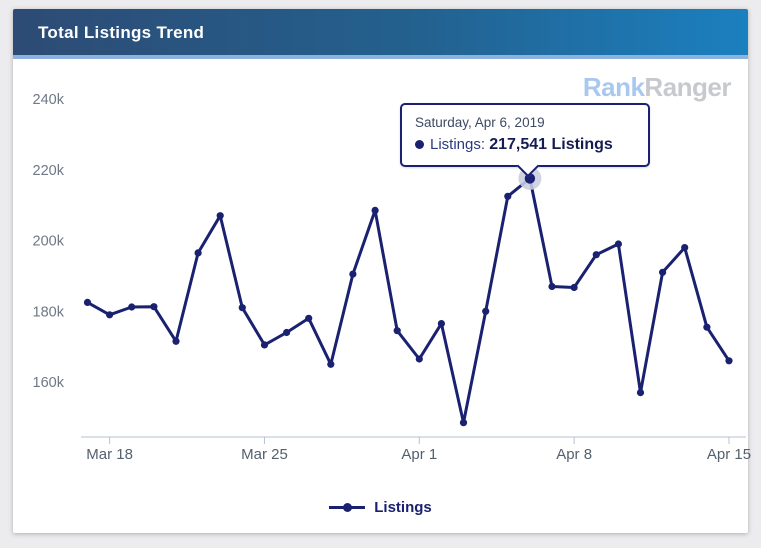 The height and width of the screenshot is (548, 761). I want to click on tooltip-series-row: Listings: 217,541 Listings, so click(525, 145).